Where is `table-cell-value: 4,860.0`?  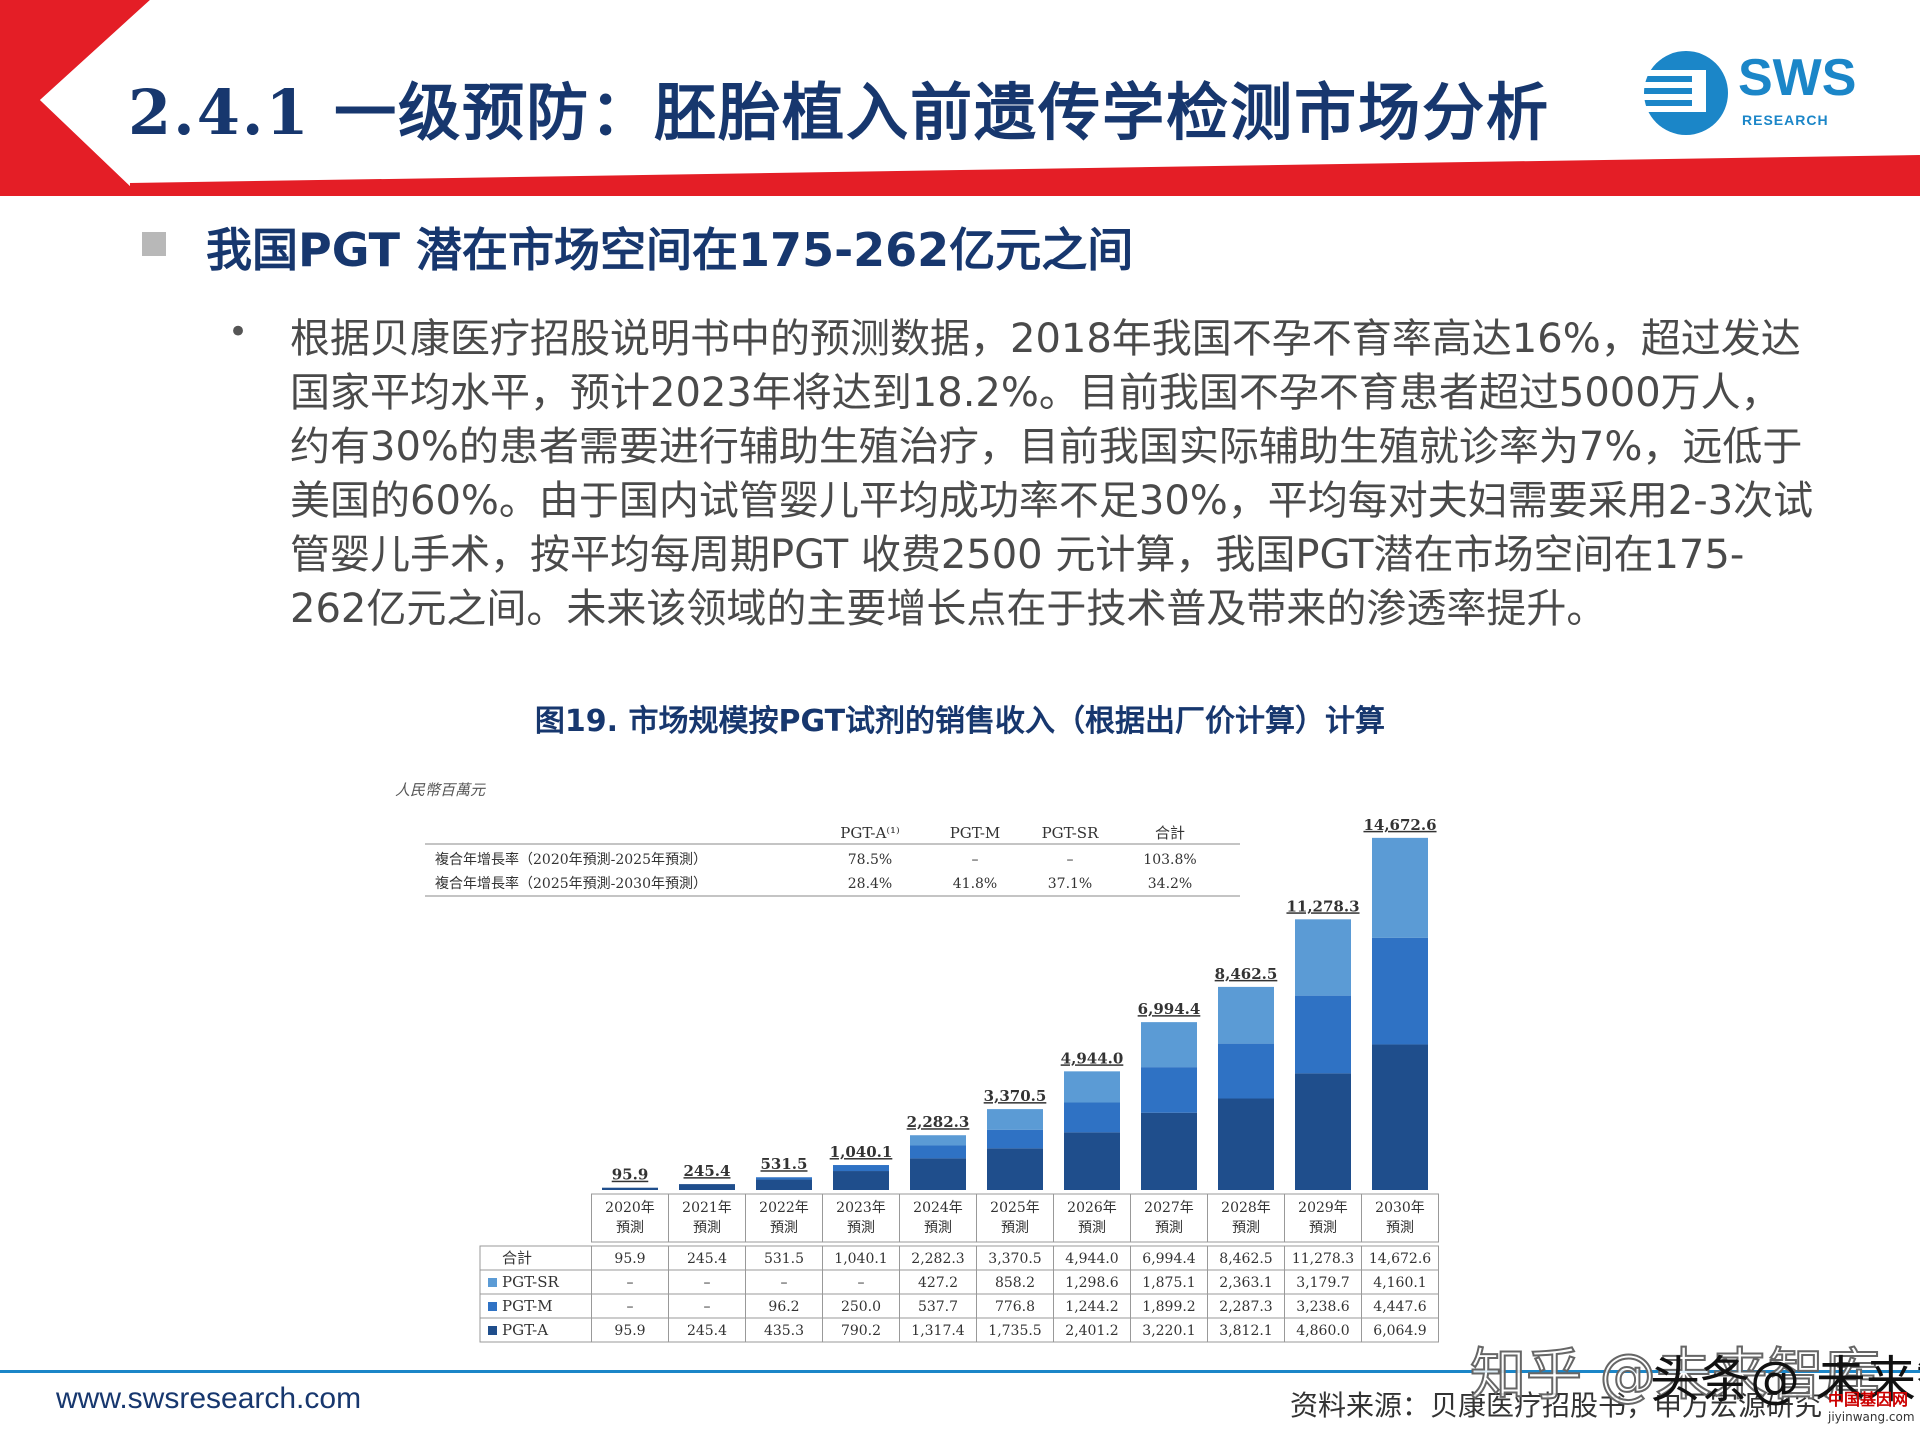
table-cell-value: 4,860.0 is located at coordinates (1322, 1331).